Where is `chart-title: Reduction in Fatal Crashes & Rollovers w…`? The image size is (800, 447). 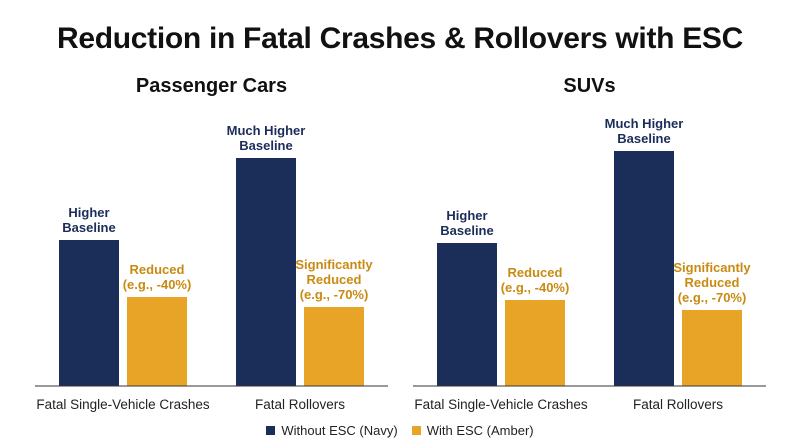 chart-title: Reduction in Fatal Crashes & Rollovers w… is located at coordinates (400, 38).